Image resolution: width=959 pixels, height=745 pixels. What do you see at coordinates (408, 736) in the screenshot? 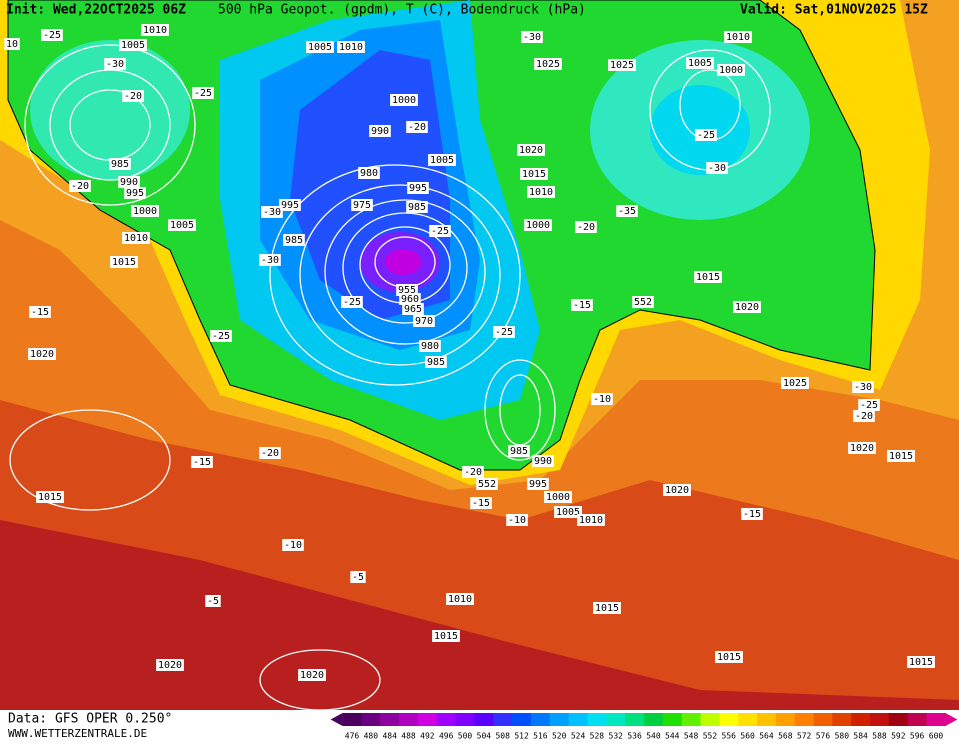
I see `scale-label: 488` at bounding box center [408, 736].